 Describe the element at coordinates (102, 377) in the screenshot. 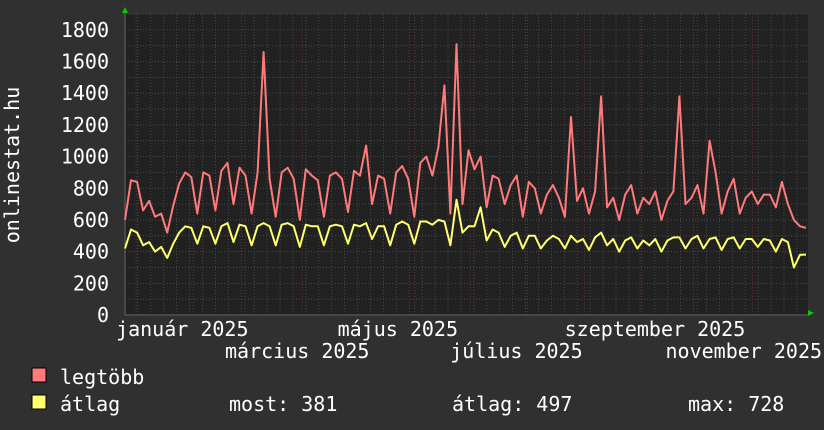

I see `legend-label-legtobb: legtöbb` at that location.